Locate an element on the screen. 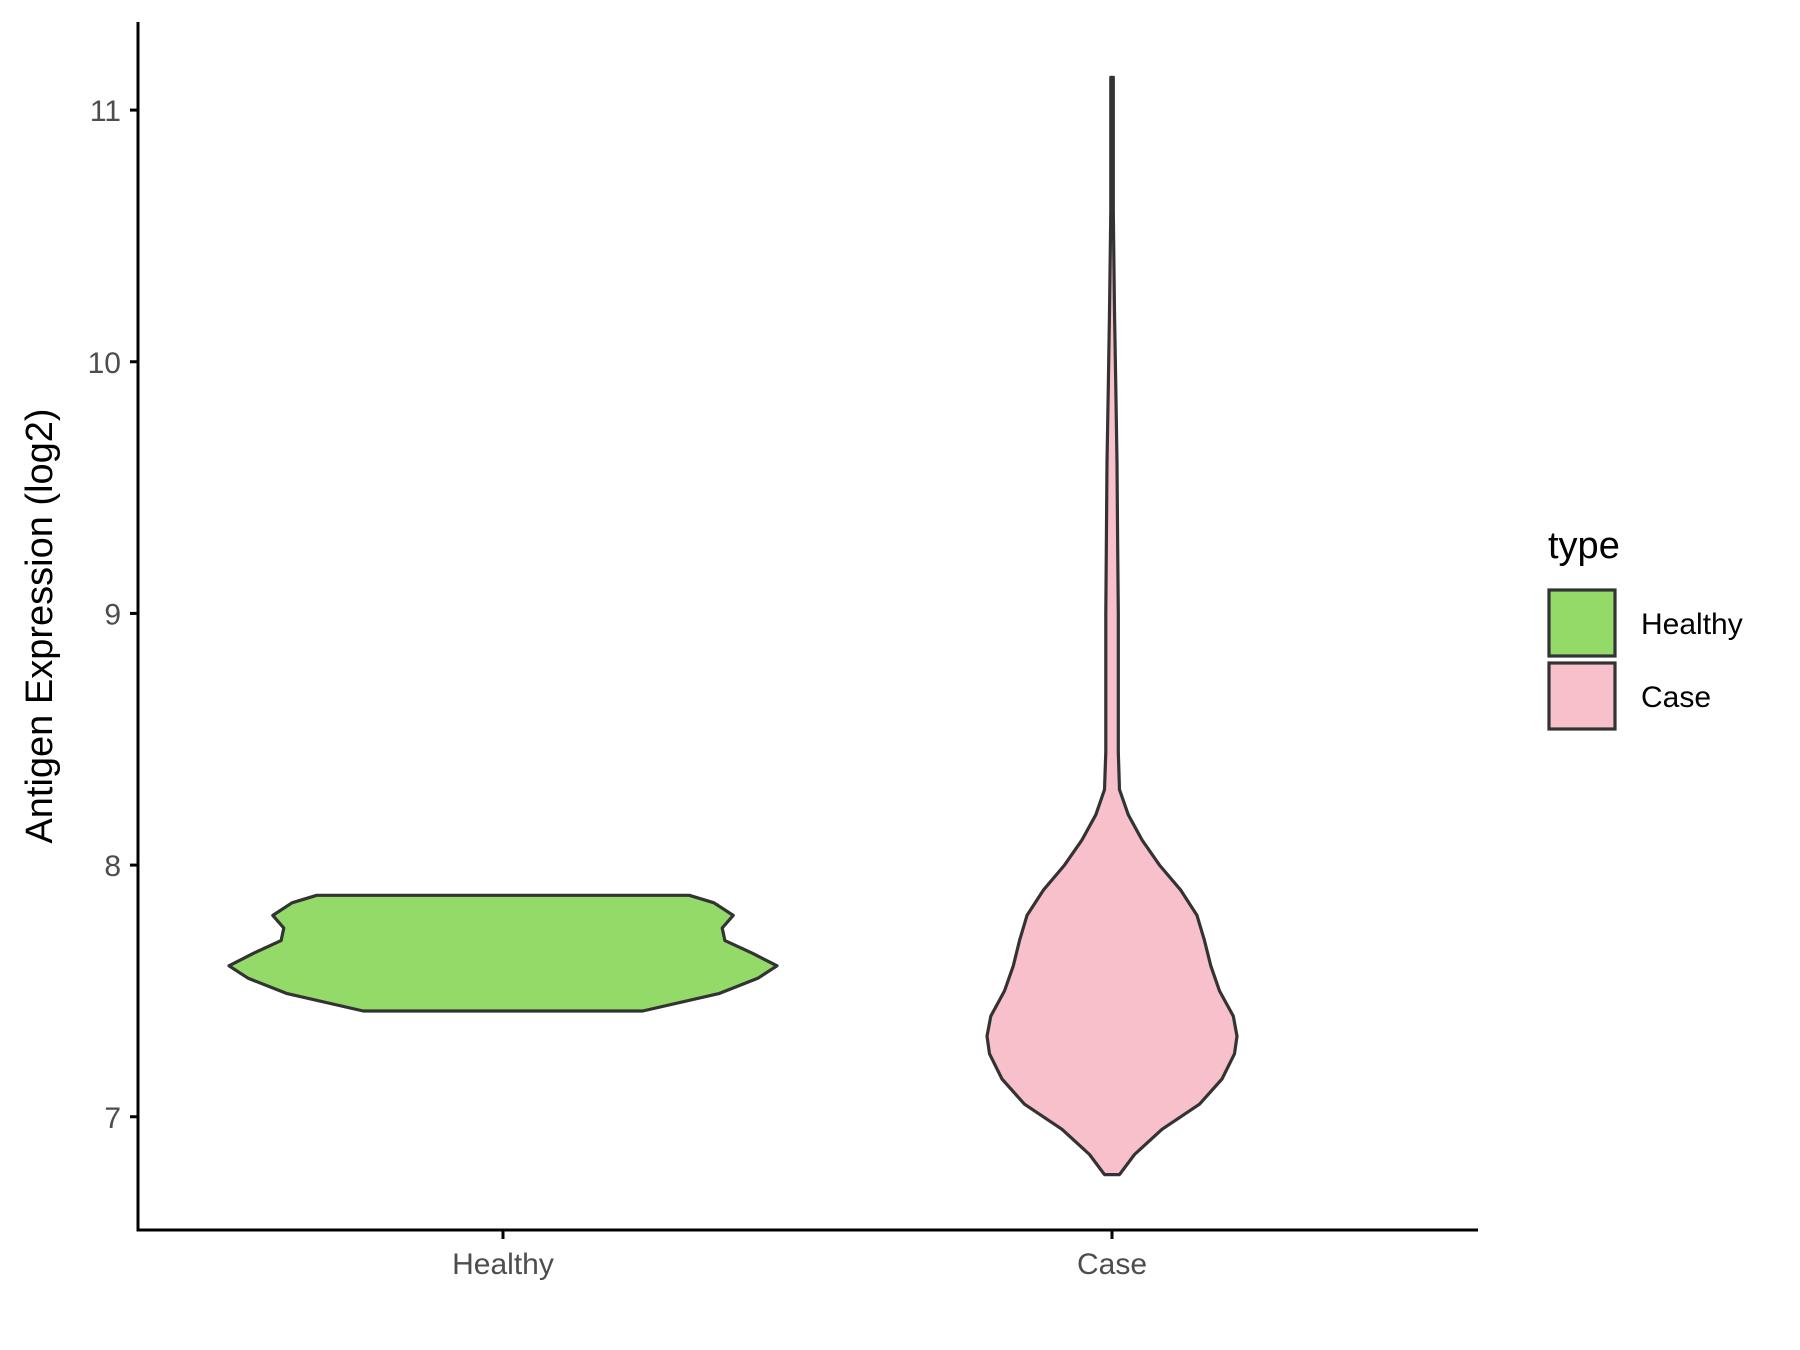 The width and height of the screenshot is (1800, 1350). x-tick-label: Healthy is located at coordinates (503, 1264).